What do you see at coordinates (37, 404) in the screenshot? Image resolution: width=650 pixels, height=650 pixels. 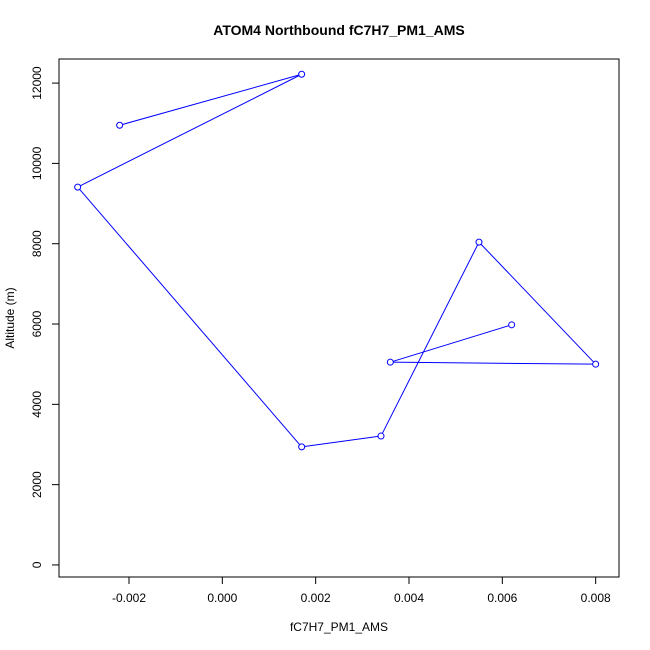 I see `y-tick-label: 4000` at bounding box center [37, 404].